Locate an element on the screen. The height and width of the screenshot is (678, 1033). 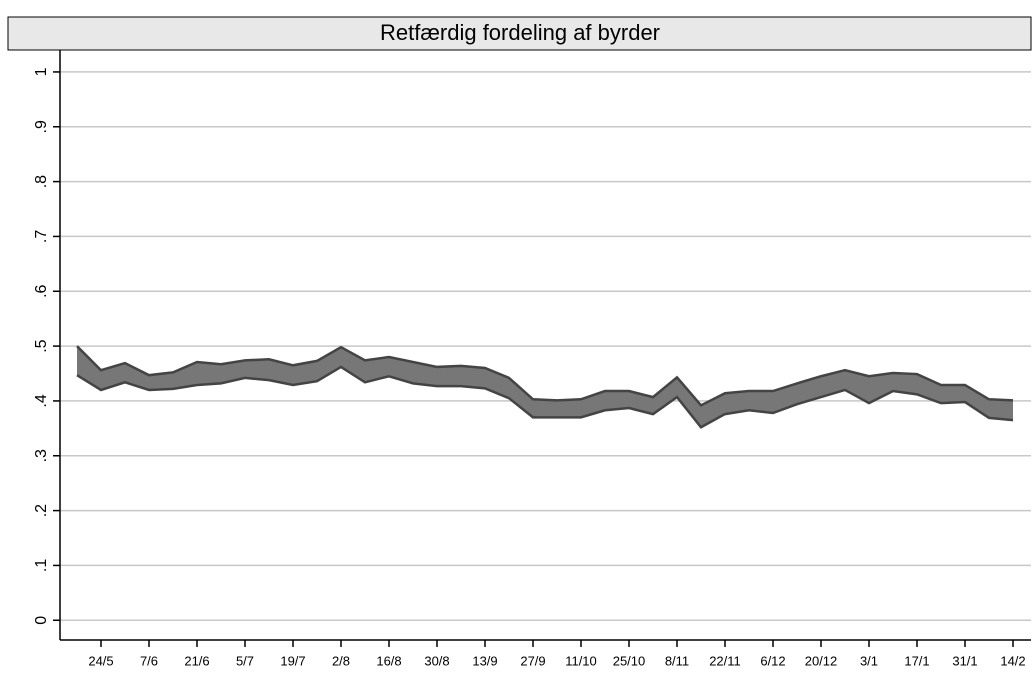
y-tick-label: .7 is located at coordinates (41, 236).